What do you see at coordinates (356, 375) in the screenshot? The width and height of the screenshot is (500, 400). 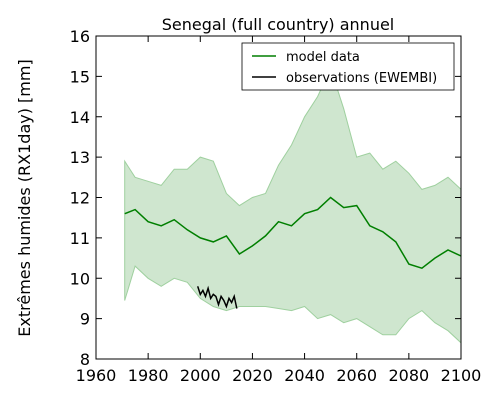 I see `x-tick-label: 2060` at bounding box center [356, 375].